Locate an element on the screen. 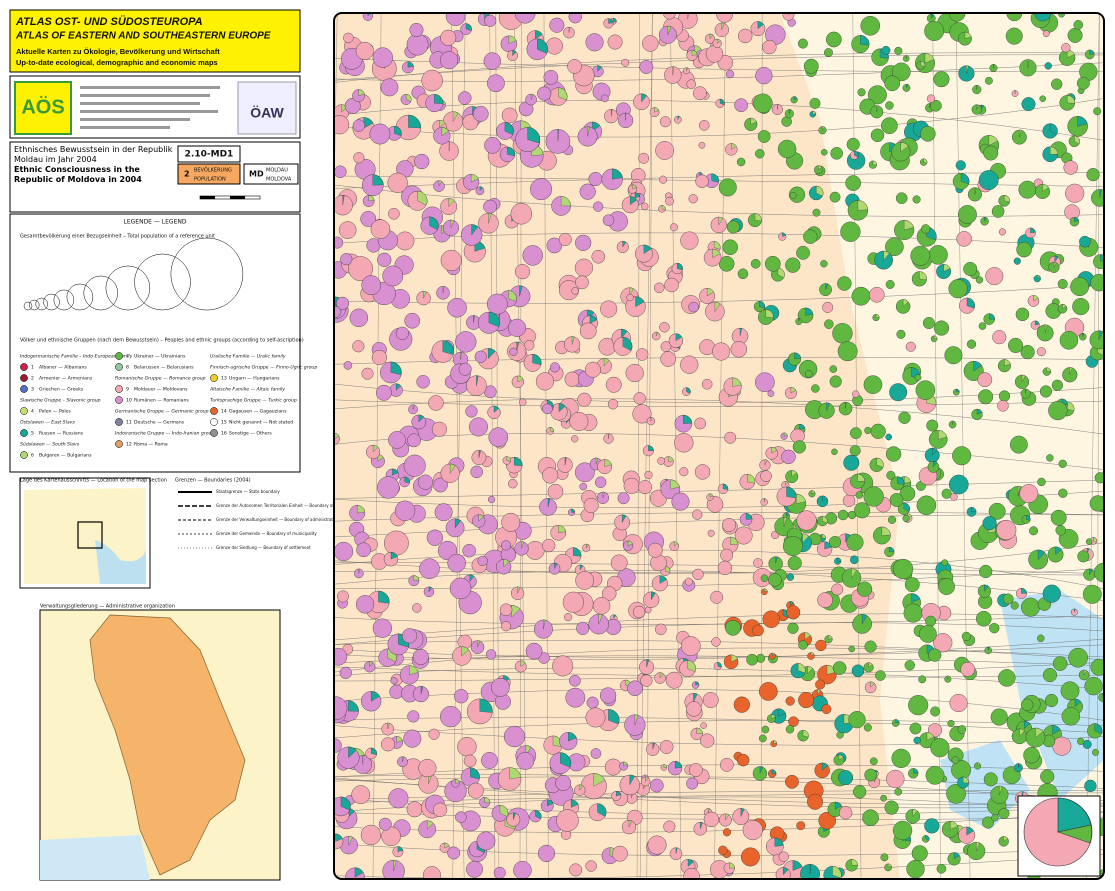 The width and height of the screenshot is (1115, 891). grid is located at coordinates (521, 446).